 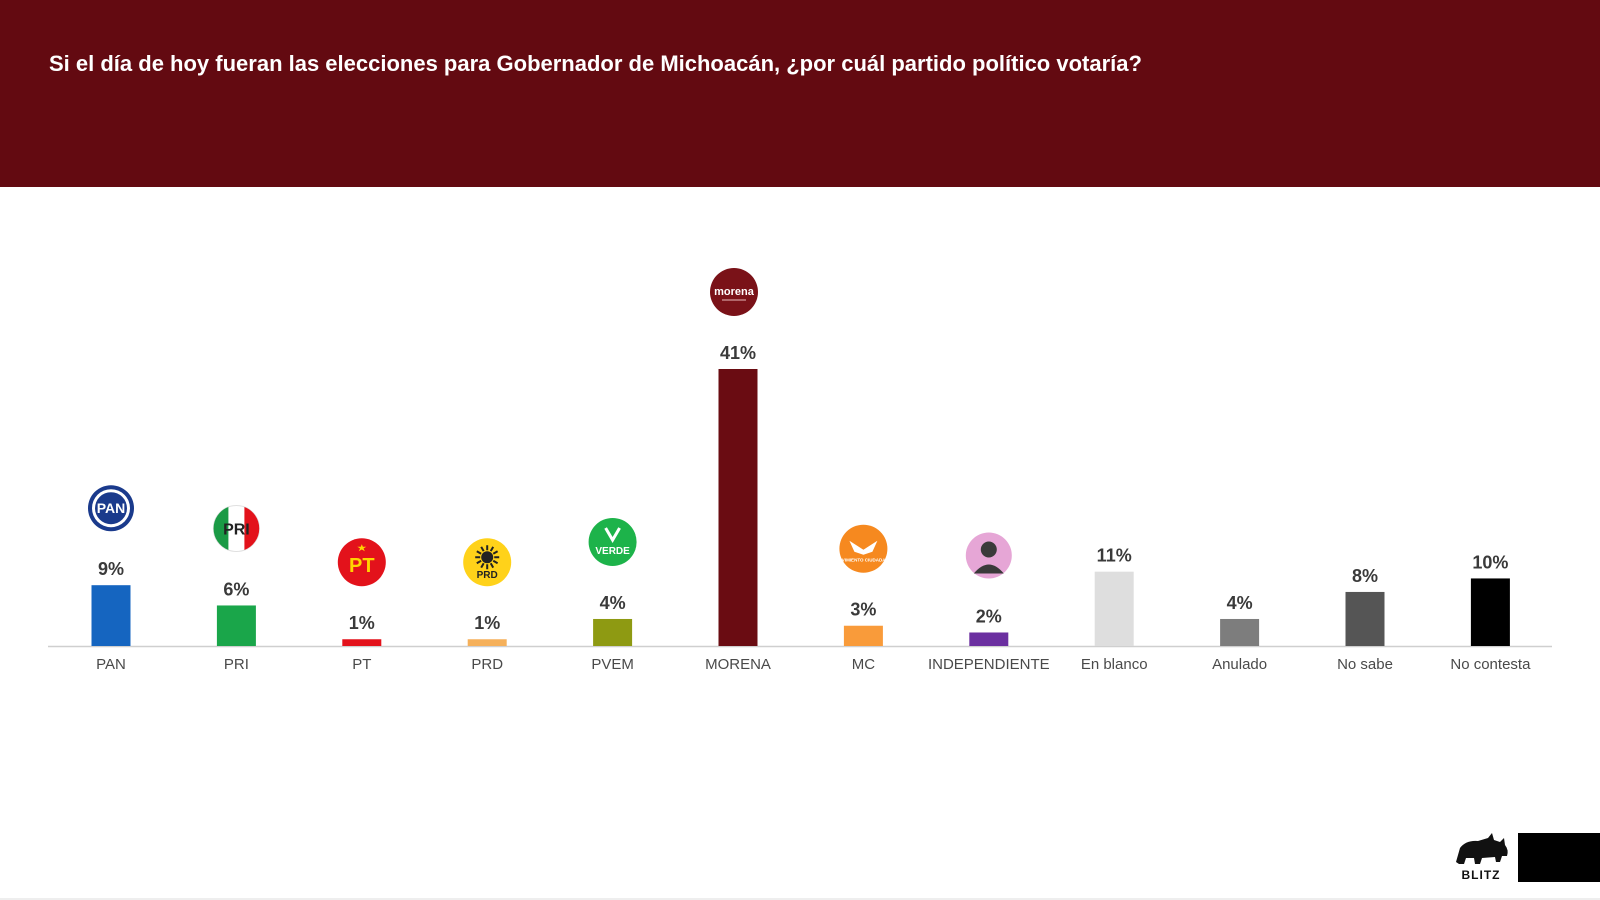 I want to click on x-tick-label: PVEM, so click(x=612, y=664).